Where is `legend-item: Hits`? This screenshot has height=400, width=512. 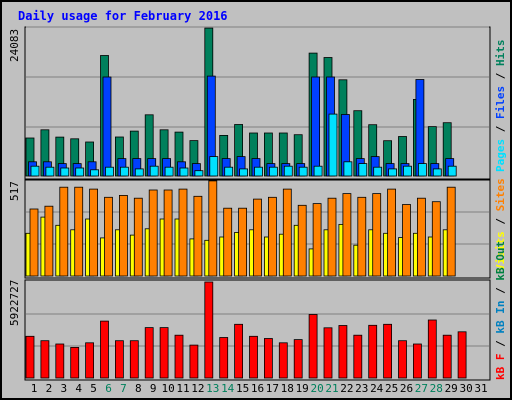 legend-item: Hits is located at coordinates (500, 53).